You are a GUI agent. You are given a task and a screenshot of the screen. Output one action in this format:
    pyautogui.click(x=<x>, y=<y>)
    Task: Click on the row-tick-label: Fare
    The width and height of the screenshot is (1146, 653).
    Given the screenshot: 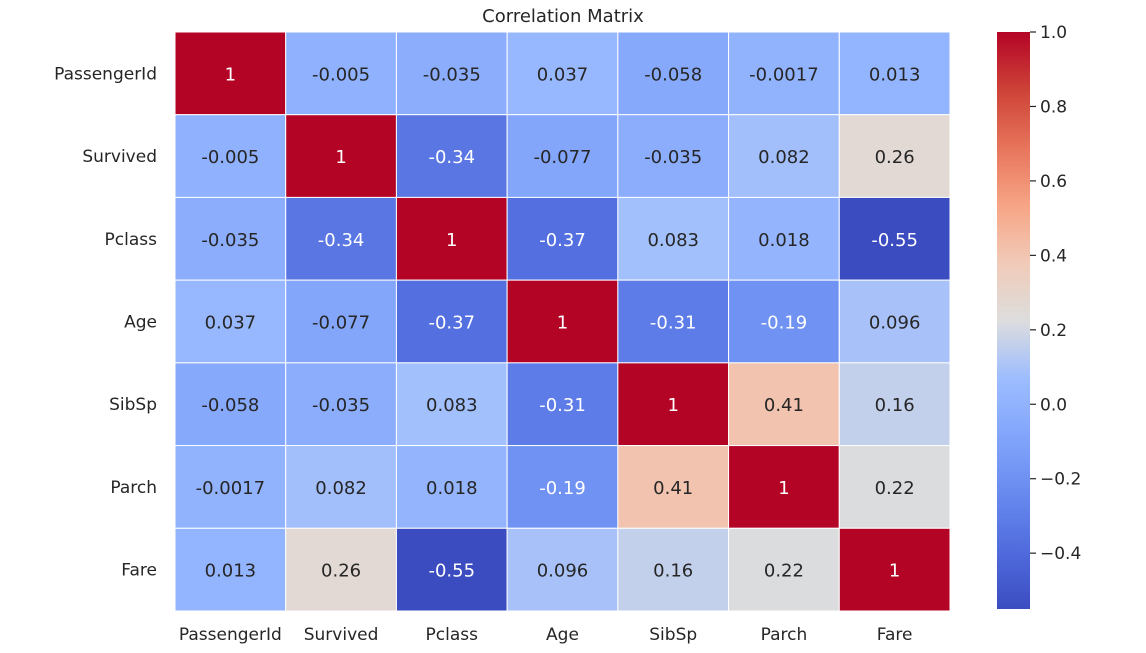 What is the action you would take?
    pyautogui.click(x=139, y=571)
    